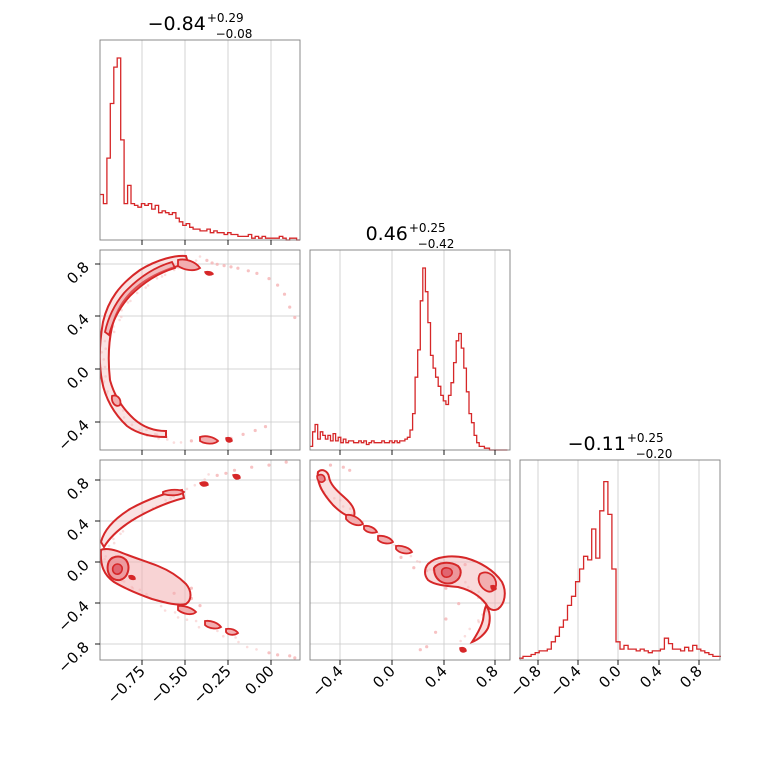 The height and width of the screenshot is (760, 760). What do you see at coordinates (605, 681) in the screenshot?
I see `xtick-labels-f: −0.8 −0.4 0.0 0.4 0.8` at bounding box center [605, 681].